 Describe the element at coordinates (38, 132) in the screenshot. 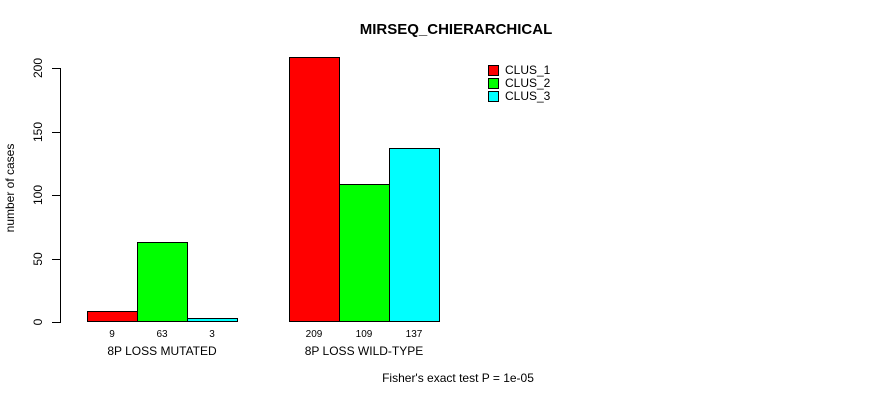

I see `y-tick-label: 150` at that location.